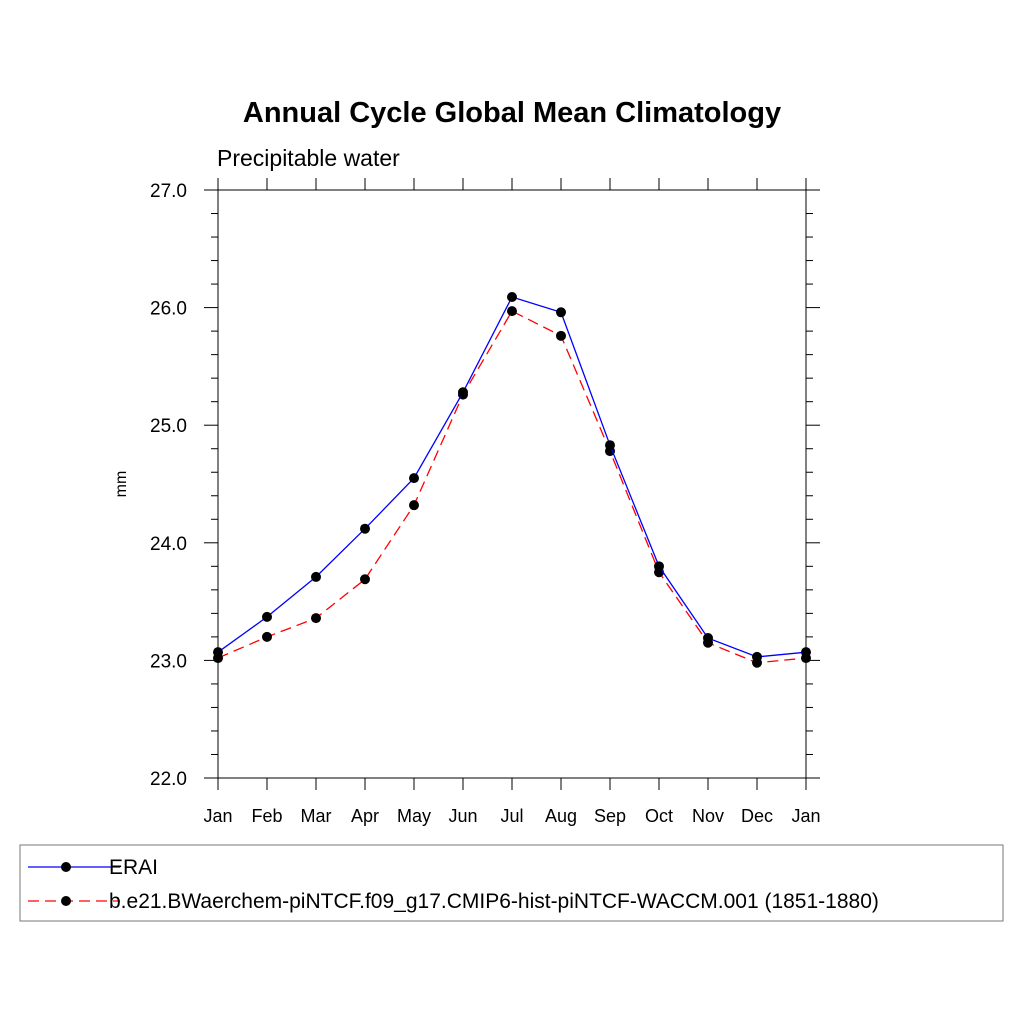  What do you see at coordinates (511, 816) in the screenshot?
I see `x-tick-label: Jul` at bounding box center [511, 816].